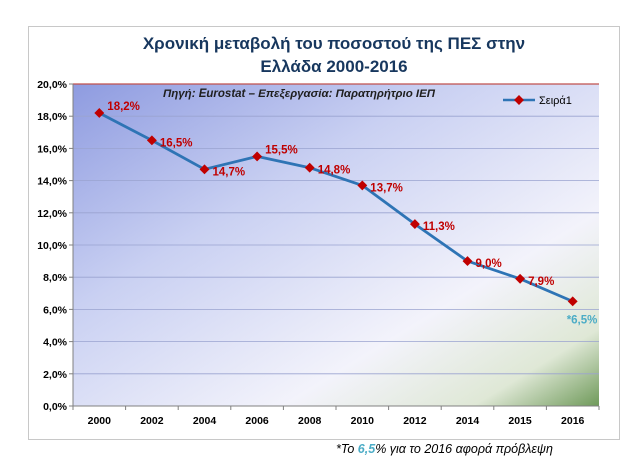 Image resolution: width=630 pixels, height=464 pixels. What do you see at coordinates (489, 264) in the screenshot?
I see `data-label: 9,0%` at bounding box center [489, 264].